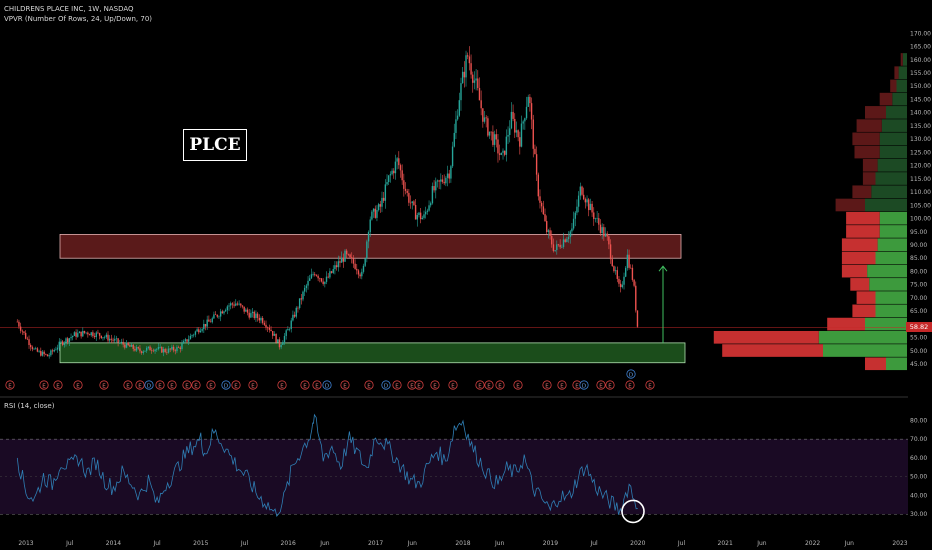  Describe the element at coordinates (918, 285) in the screenshot. I see `price-tick-label: 75.00` at that location.